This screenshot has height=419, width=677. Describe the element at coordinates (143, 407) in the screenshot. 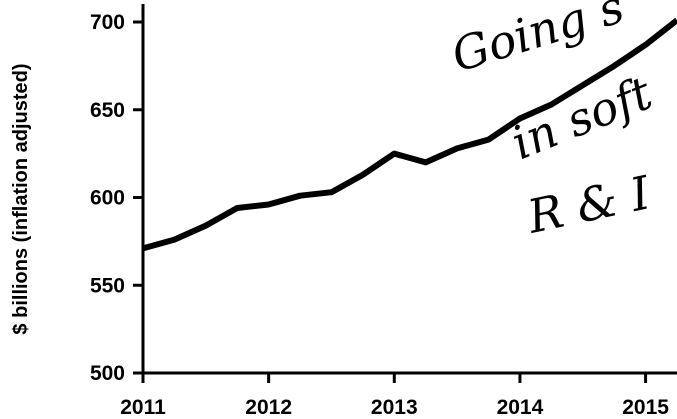

I see `x-tick-label: 2011` at that location.